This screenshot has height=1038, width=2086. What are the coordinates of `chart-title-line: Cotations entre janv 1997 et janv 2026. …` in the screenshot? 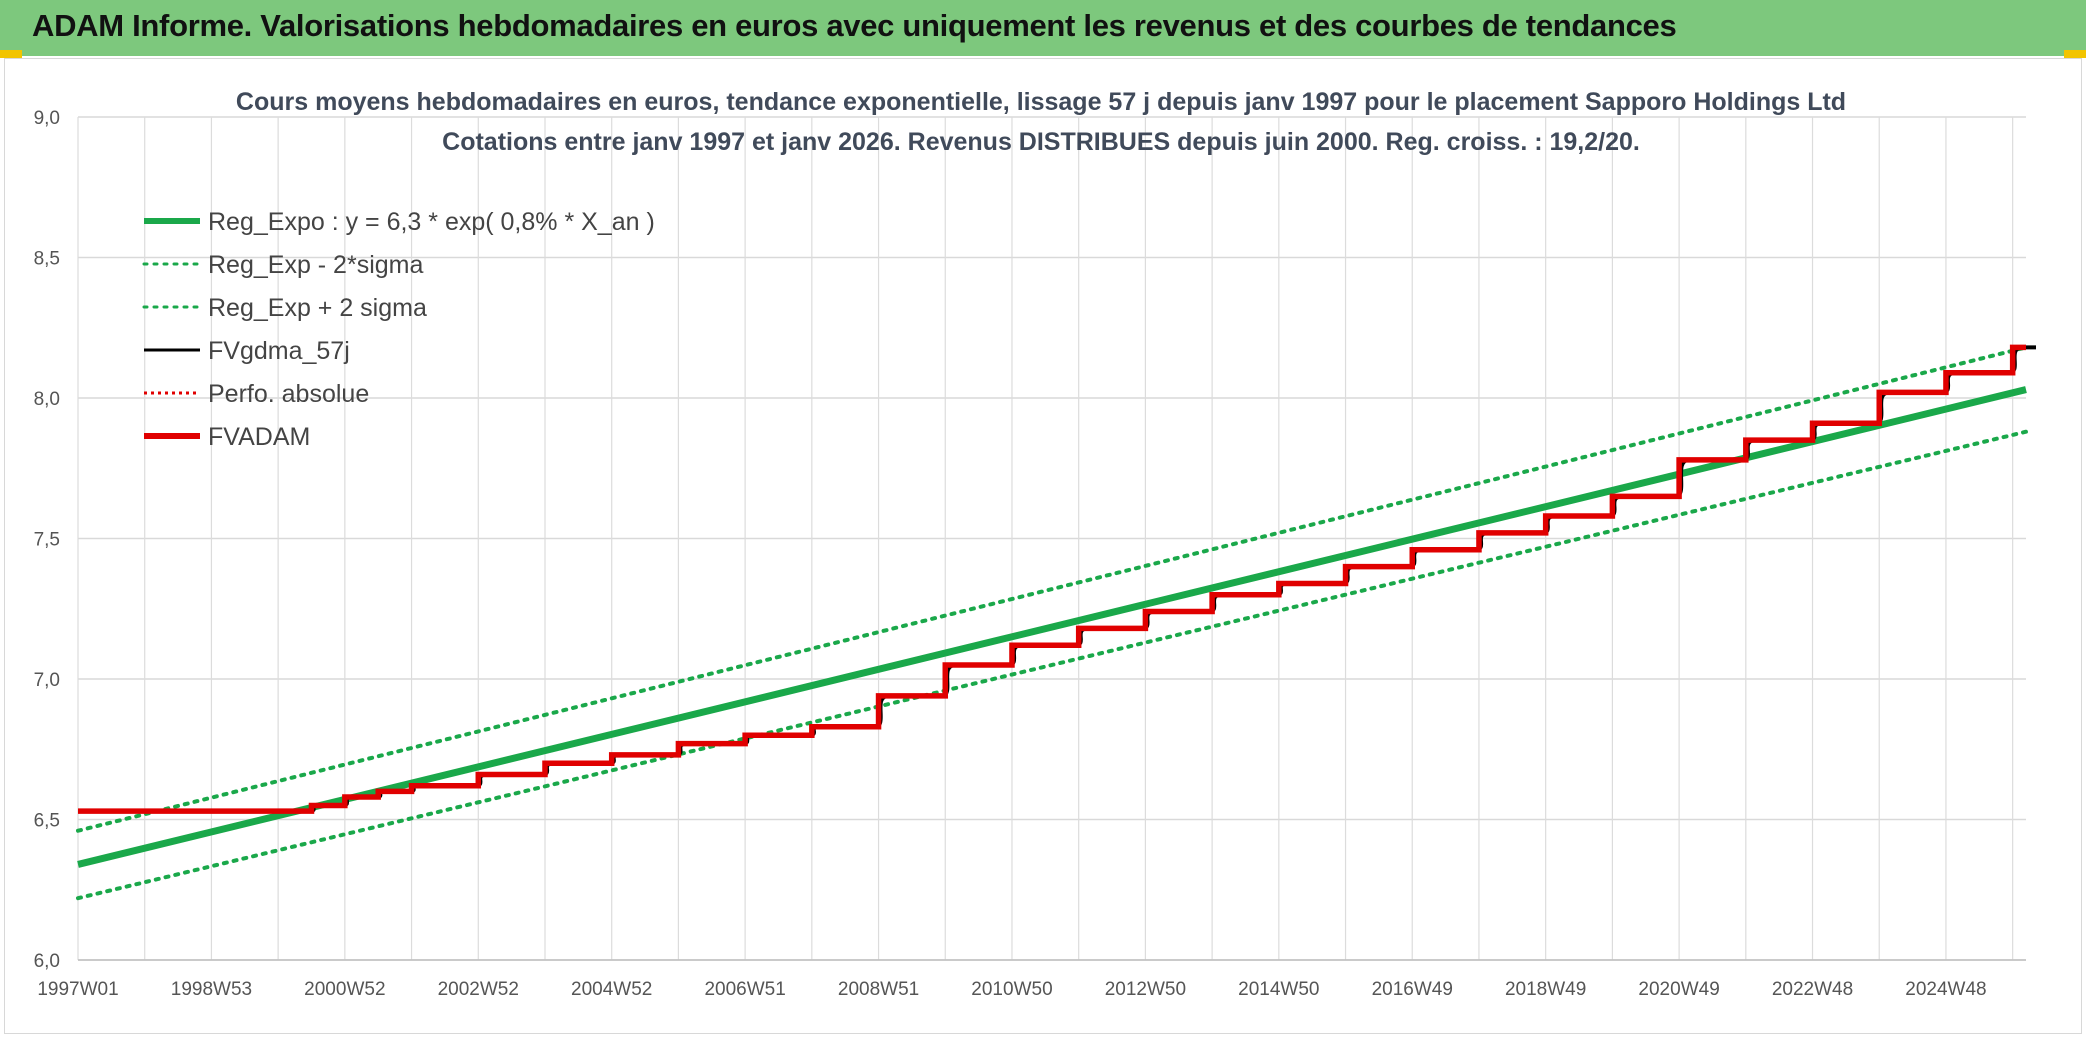 It's located at (1041, 142).